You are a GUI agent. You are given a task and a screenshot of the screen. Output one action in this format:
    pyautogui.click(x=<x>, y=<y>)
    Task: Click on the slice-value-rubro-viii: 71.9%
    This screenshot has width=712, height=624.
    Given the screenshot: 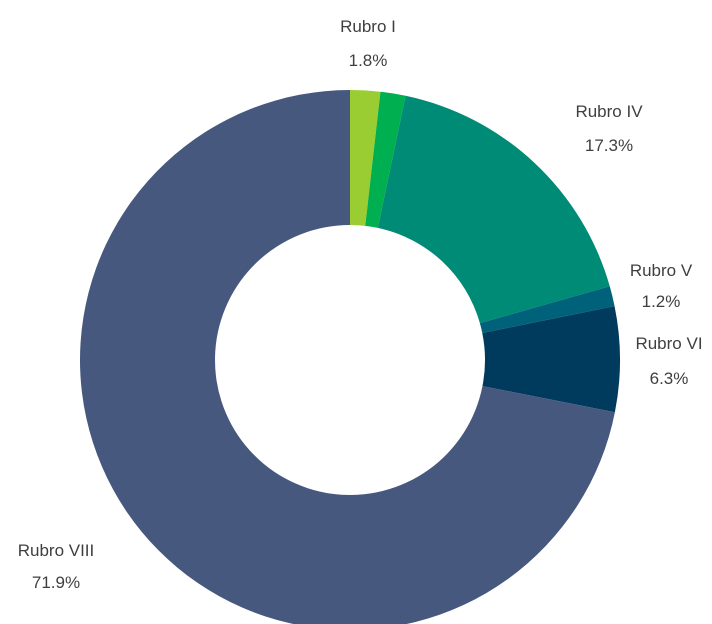 What is the action you would take?
    pyautogui.click(x=56, y=582)
    